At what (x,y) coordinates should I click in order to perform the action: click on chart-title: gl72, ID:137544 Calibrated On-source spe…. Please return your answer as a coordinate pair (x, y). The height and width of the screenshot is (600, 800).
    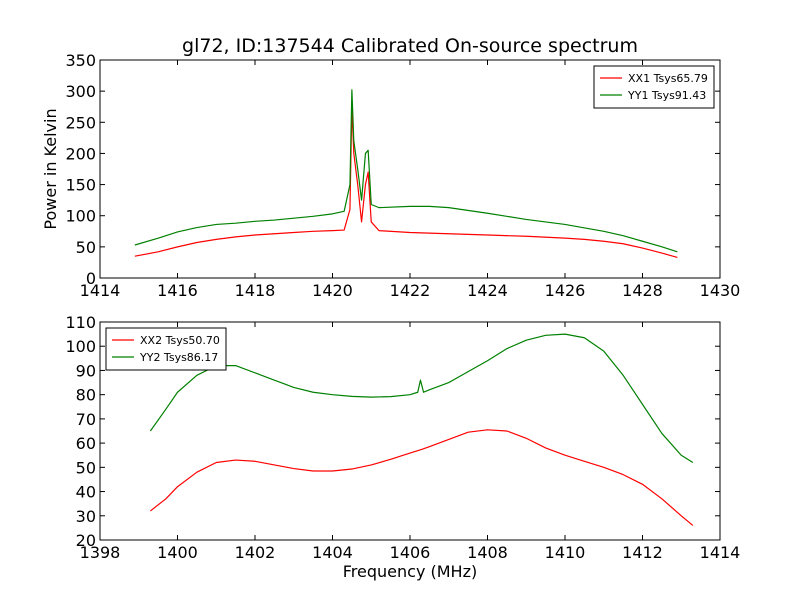
    Looking at the image, I should click on (410, 46).